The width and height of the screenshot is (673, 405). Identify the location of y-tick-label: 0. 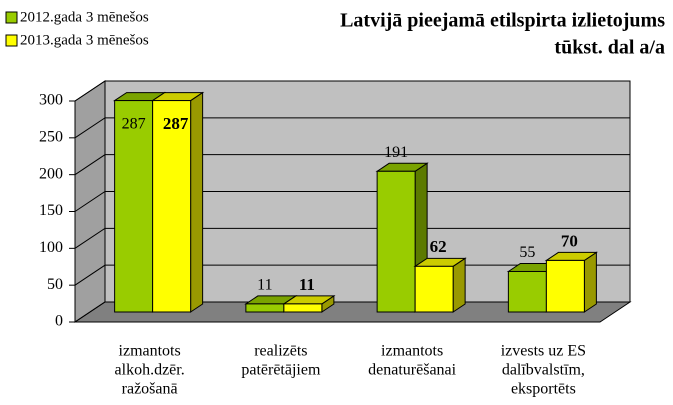
(59, 321).